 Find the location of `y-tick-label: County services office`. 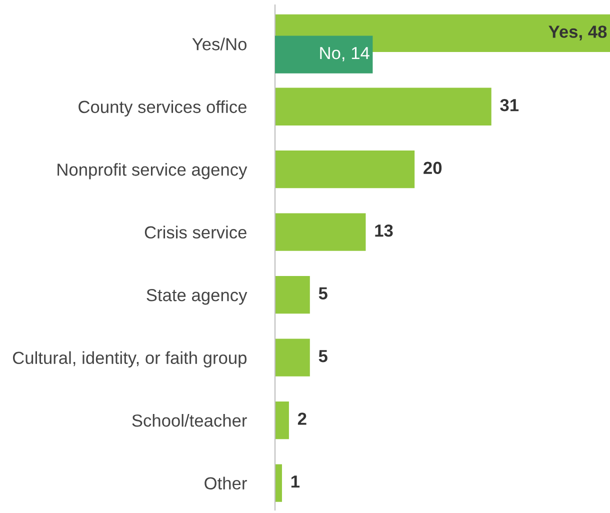

y-tick-label: County services office is located at coordinates (162, 108).